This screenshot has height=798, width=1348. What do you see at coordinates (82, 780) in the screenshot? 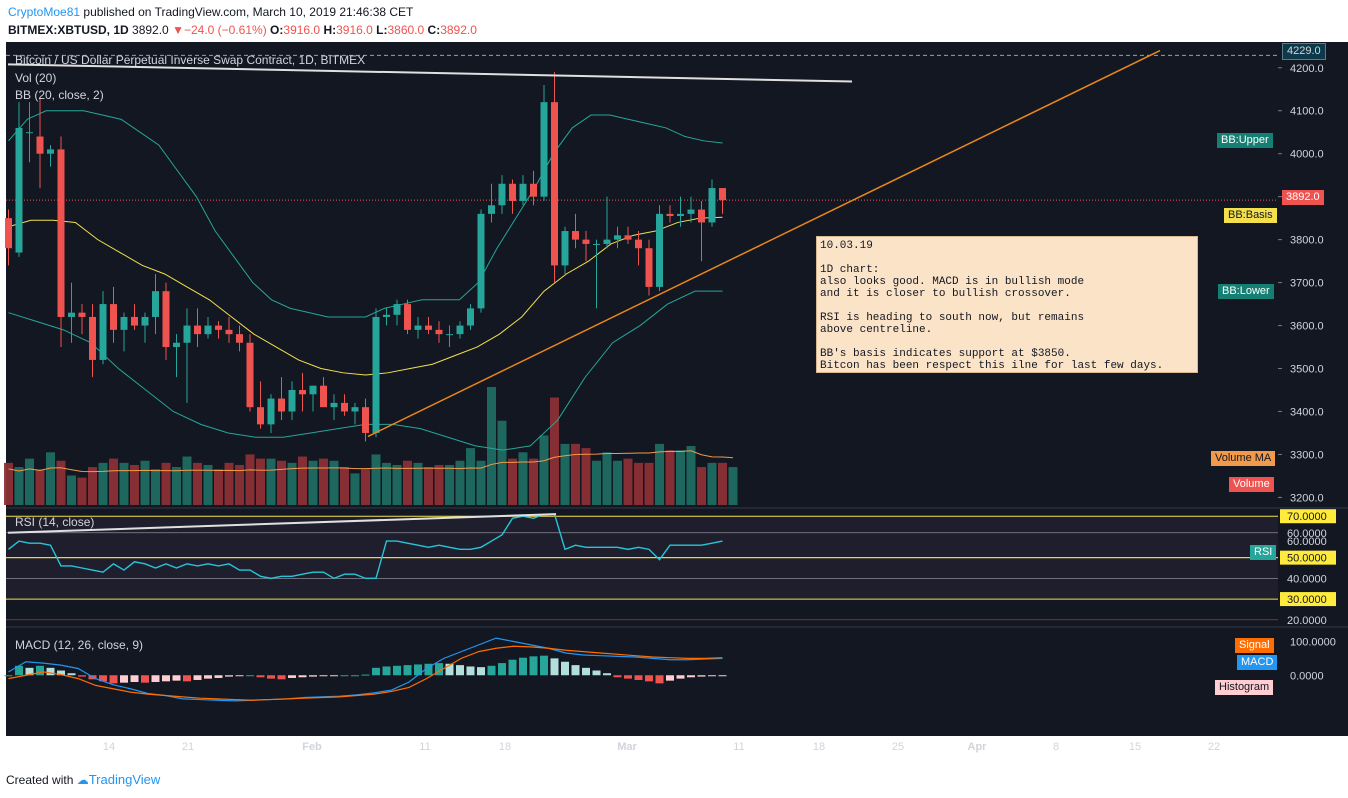
I see `tradingview-logo-icon: ☁` at bounding box center [82, 780].